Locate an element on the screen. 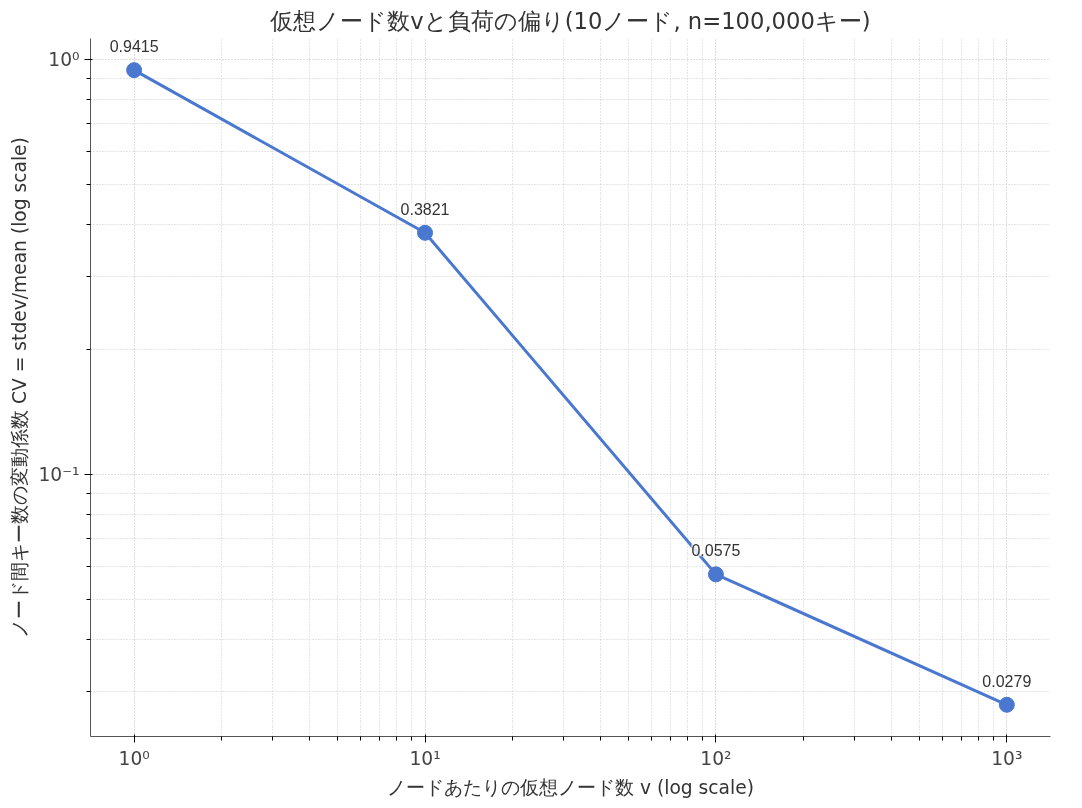  y-axis-title: ノード間キー数の変動係数 CV = stdev/mean (log scale) is located at coordinates (20, 387).